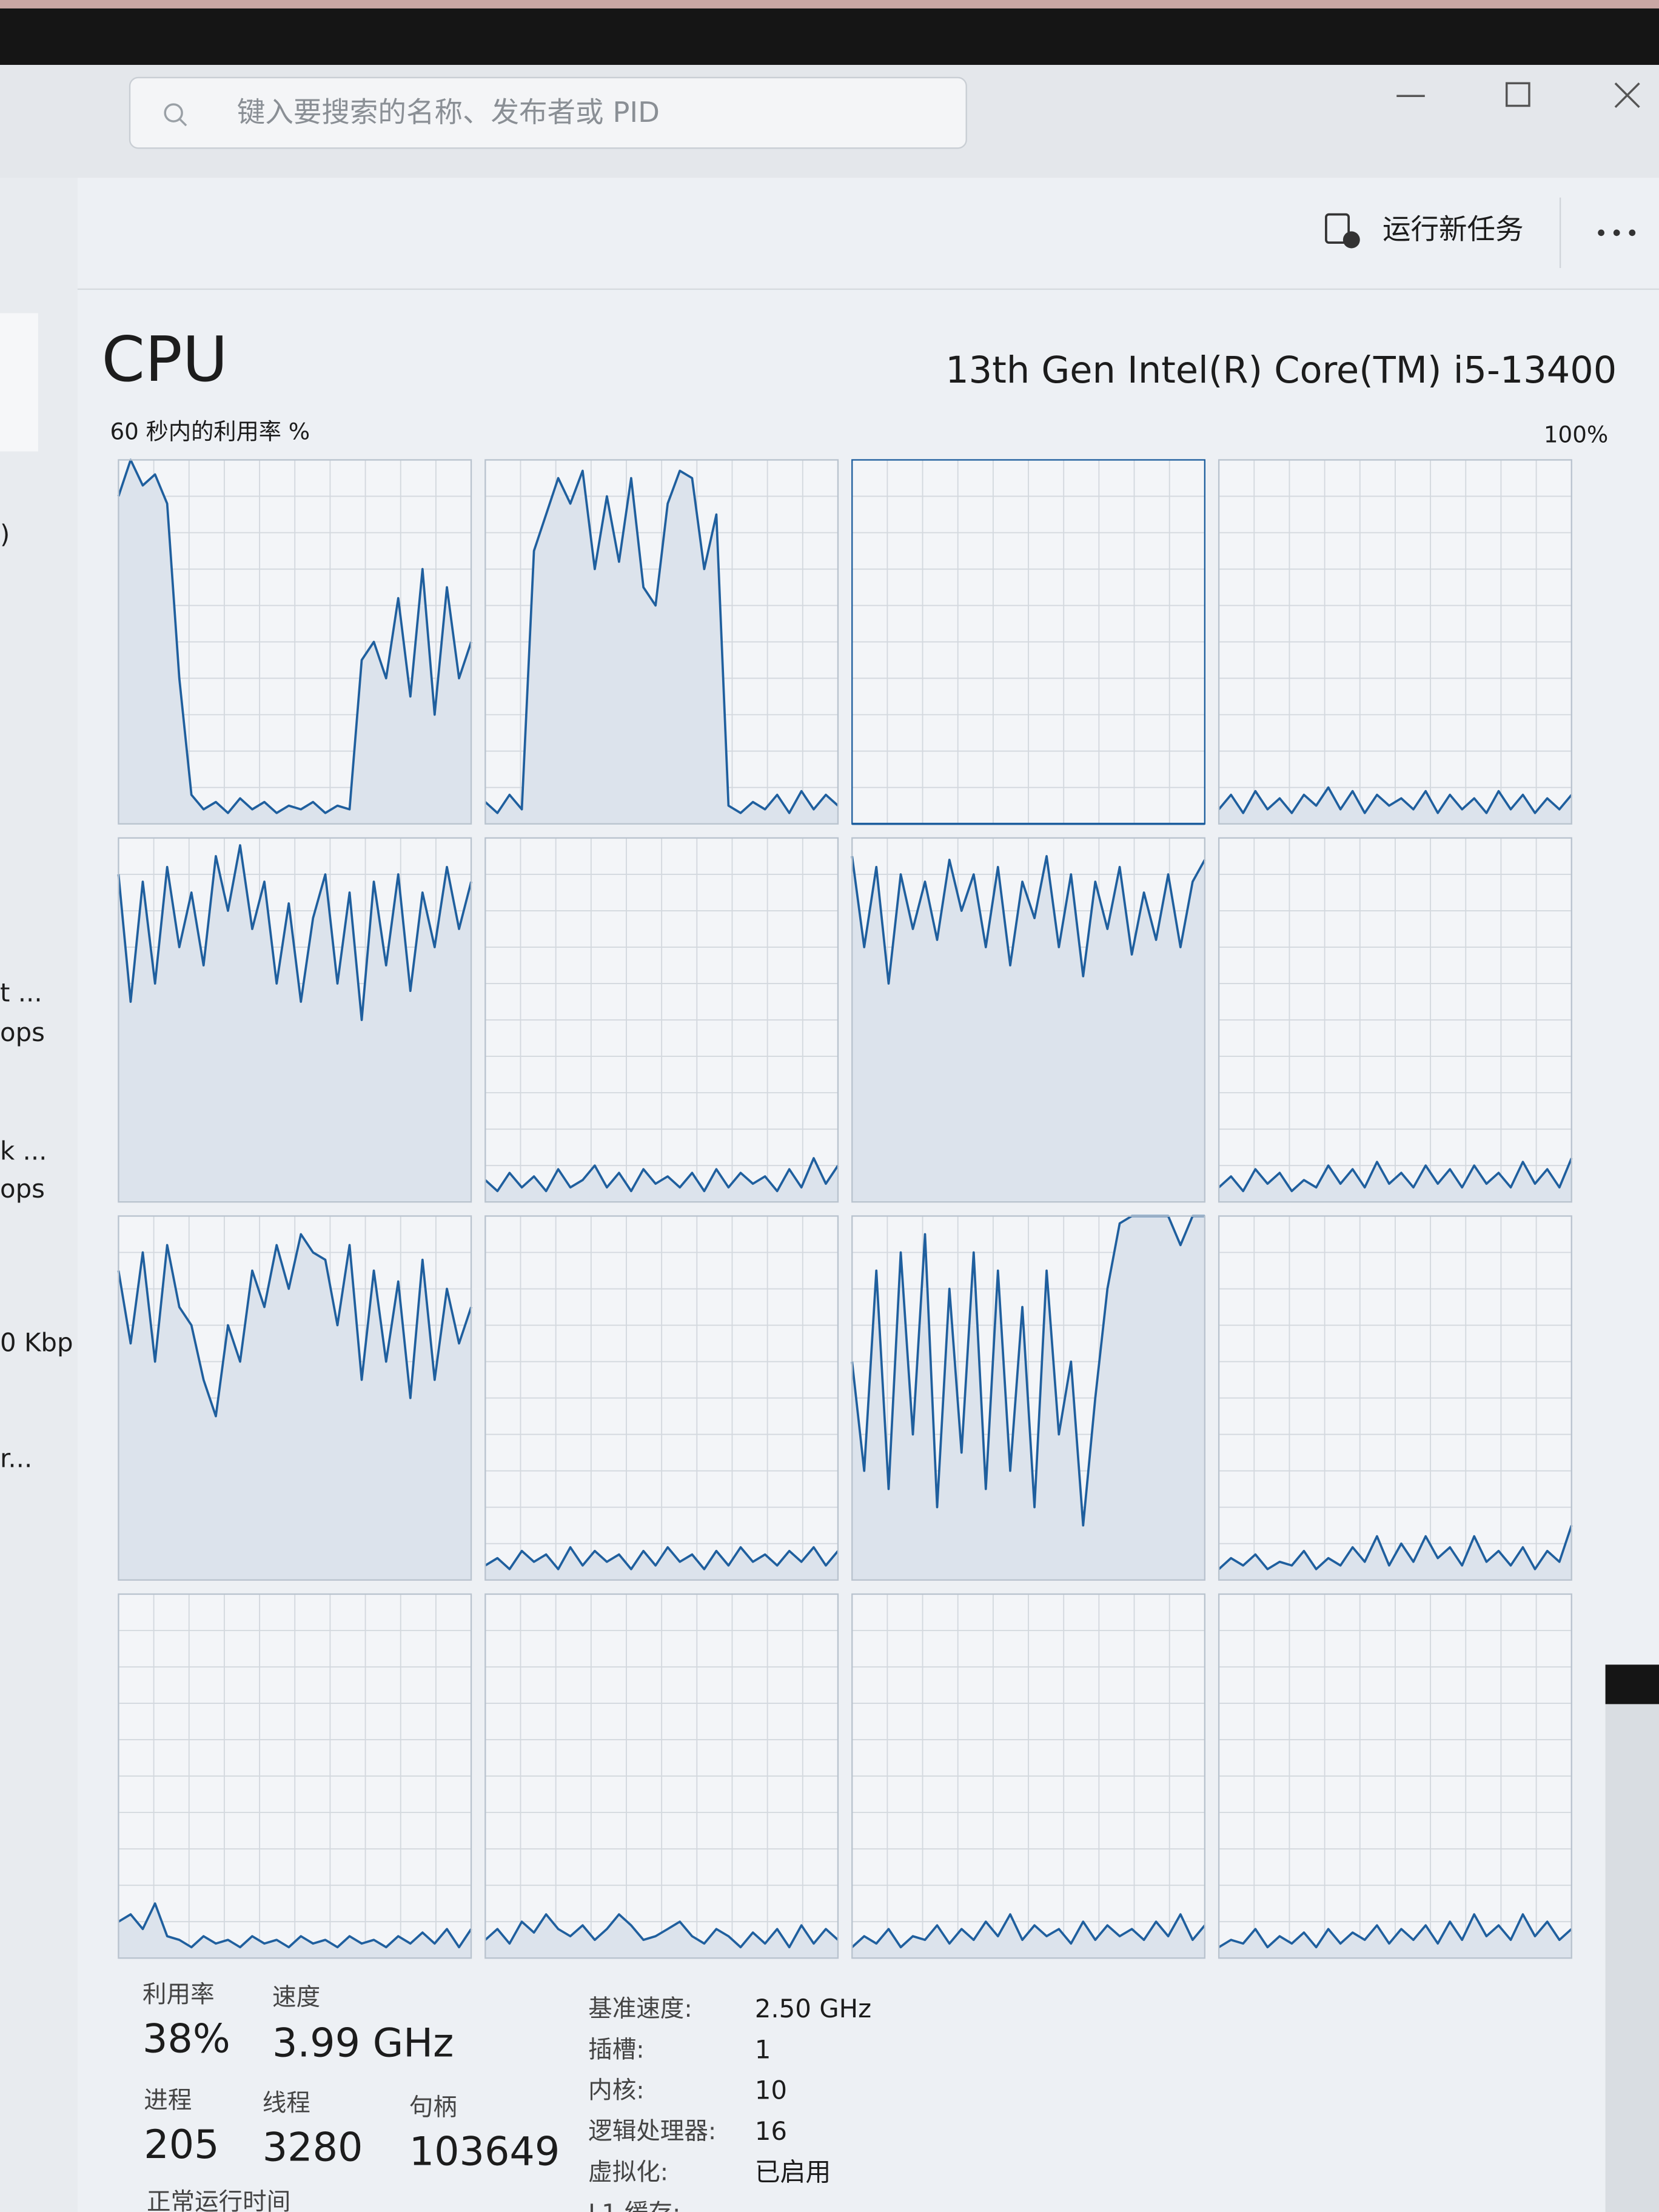  What do you see at coordinates (210, 431) in the screenshot?
I see `graph-caption: 60 秒内的利用率 %` at bounding box center [210, 431].